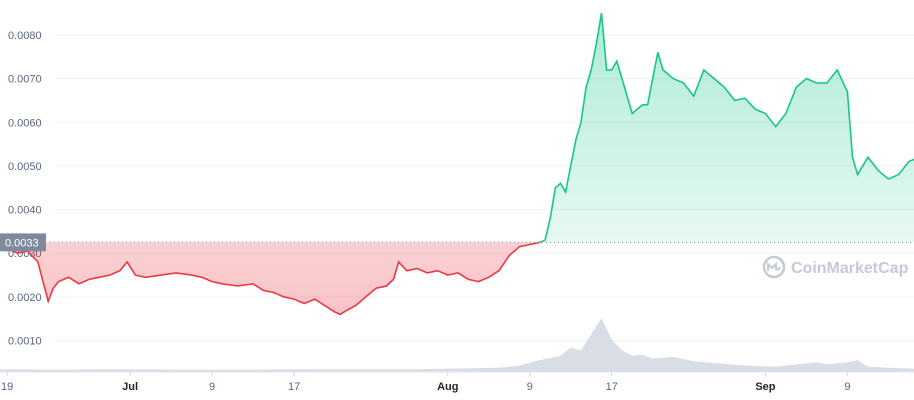 The width and height of the screenshot is (914, 400). I want to click on x-axis: 19 Jul 9 17 Aug 9 17 Sep 9, so click(425, 382).